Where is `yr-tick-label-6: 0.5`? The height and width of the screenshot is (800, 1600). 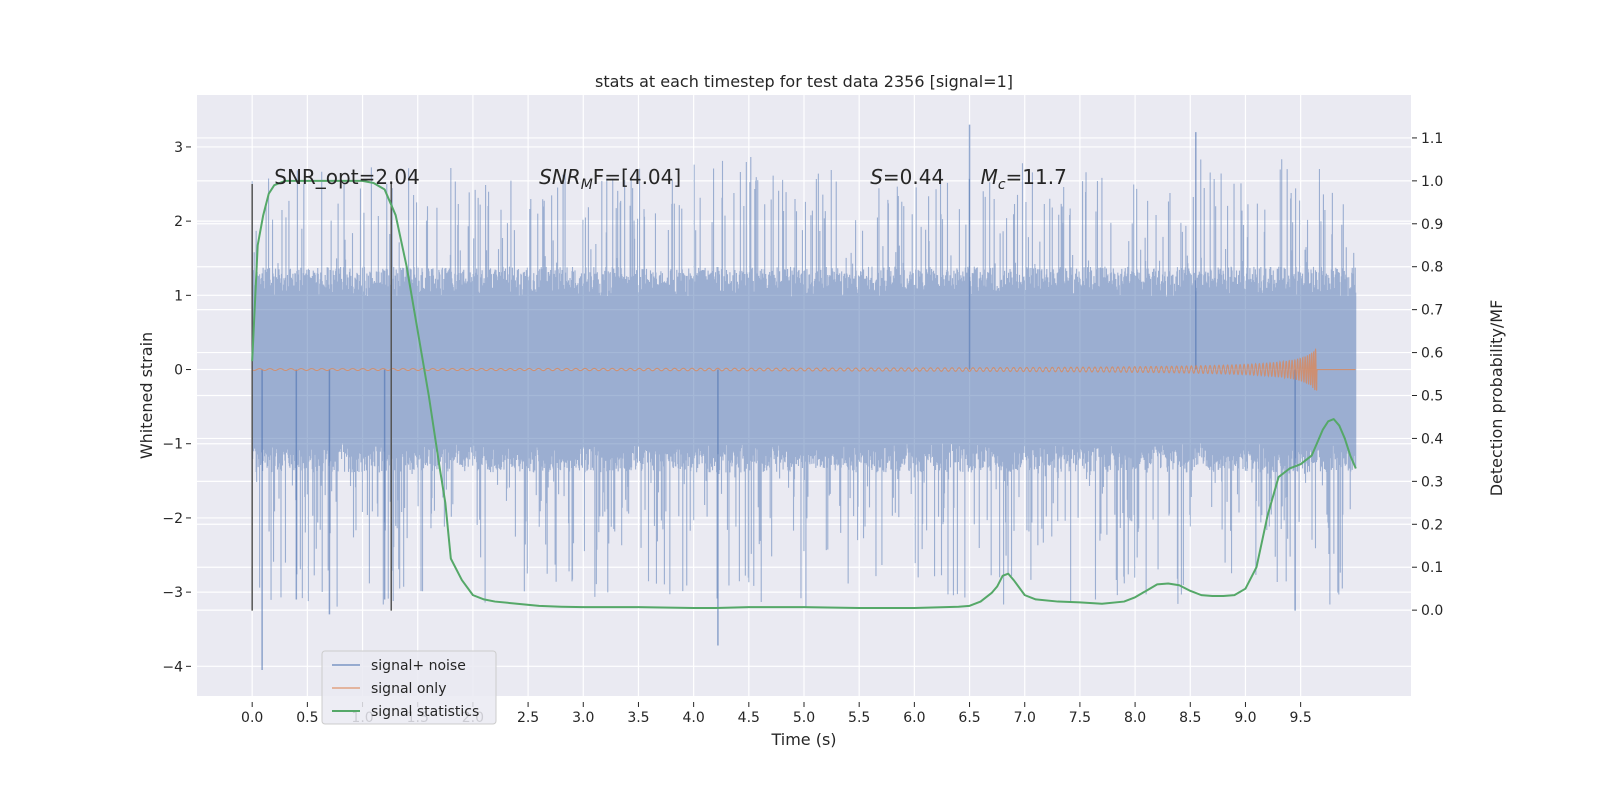 yr-tick-label-6: 0.5 is located at coordinates (1432, 397).